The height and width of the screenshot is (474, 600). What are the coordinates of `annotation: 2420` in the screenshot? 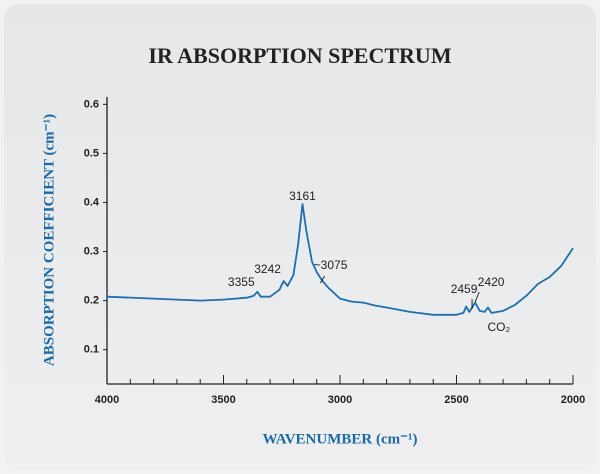 It's located at (491, 282).